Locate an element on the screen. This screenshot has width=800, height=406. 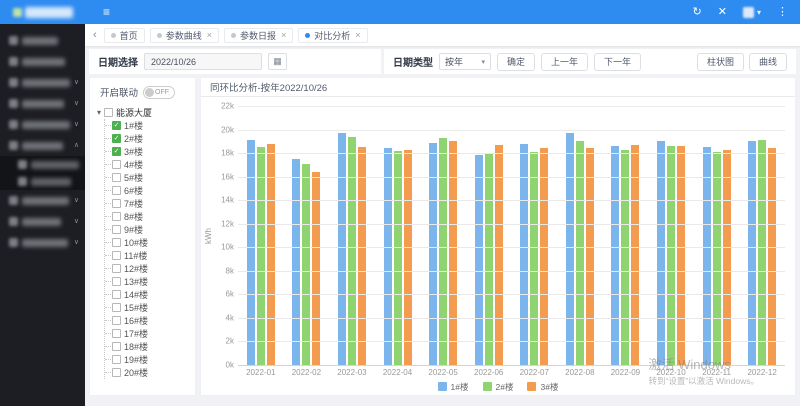
tree-item: 20#楼 is located at coordinates (148, 372).